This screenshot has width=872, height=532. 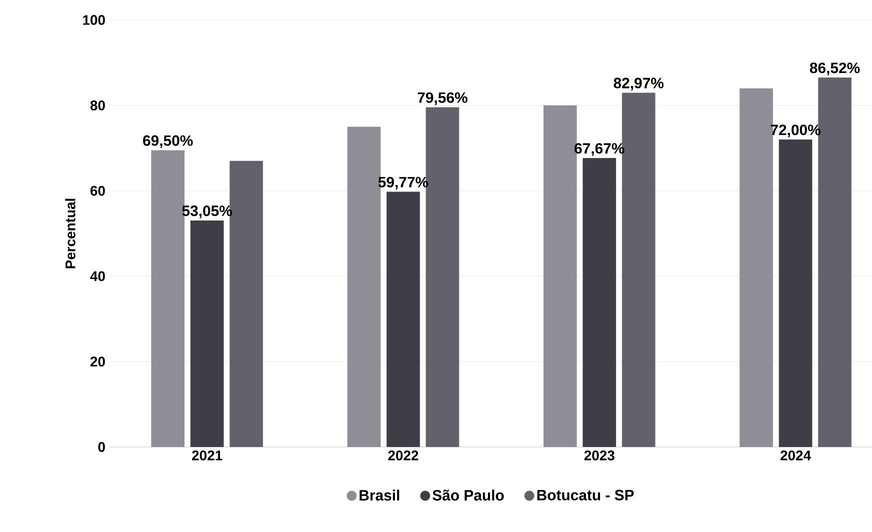 What do you see at coordinates (403, 455) in the screenshot?
I see `x-tick-label: 2022` at bounding box center [403, 455].